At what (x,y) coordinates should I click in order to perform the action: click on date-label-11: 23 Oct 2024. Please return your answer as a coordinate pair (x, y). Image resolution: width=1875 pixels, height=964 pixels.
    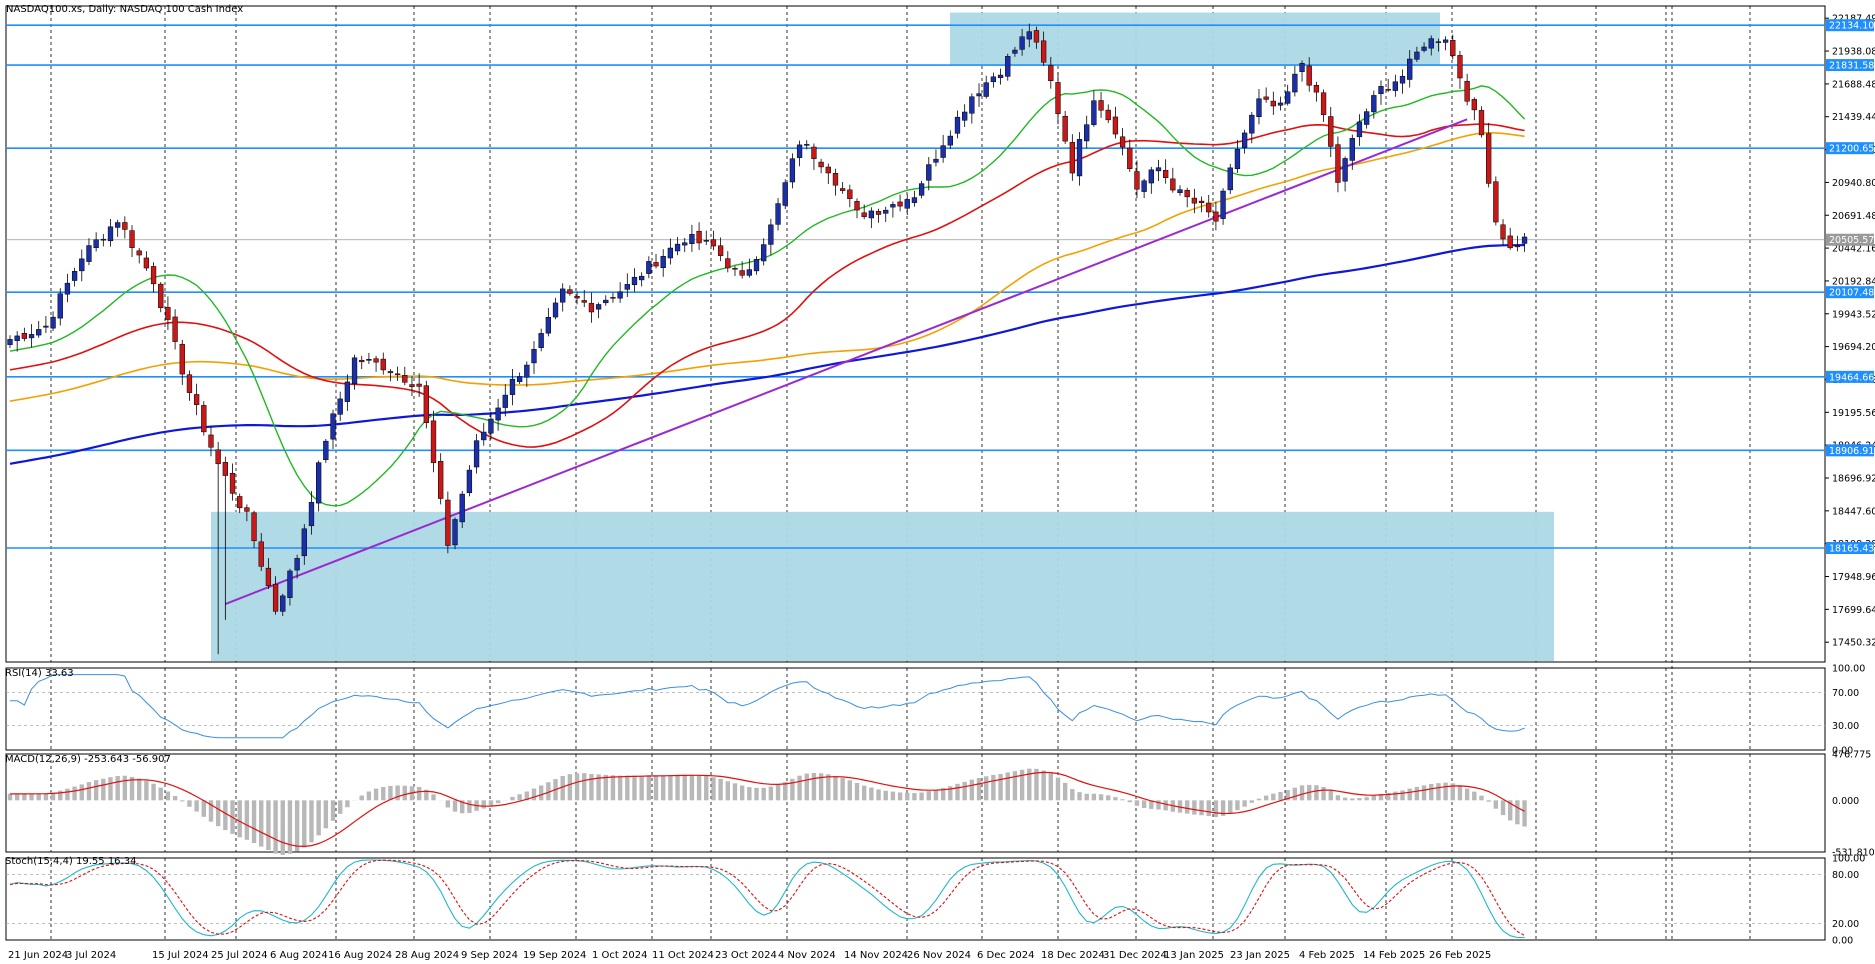
    Looking at the image, I should click on (746, 955).